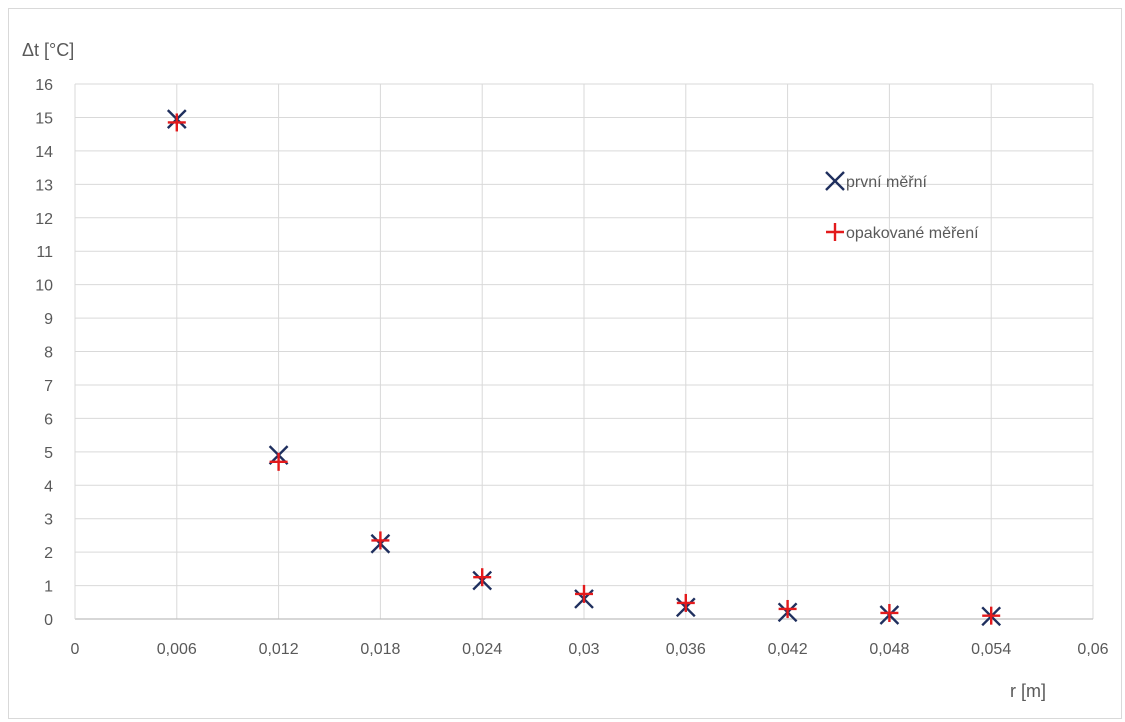 Image resolution: width=1125 pixels, height=722 pixels. What do you see at coordinates (177, 649) in the screenshot?
I see `x-tick-label: 0,006` at bounding box center [177, 649].